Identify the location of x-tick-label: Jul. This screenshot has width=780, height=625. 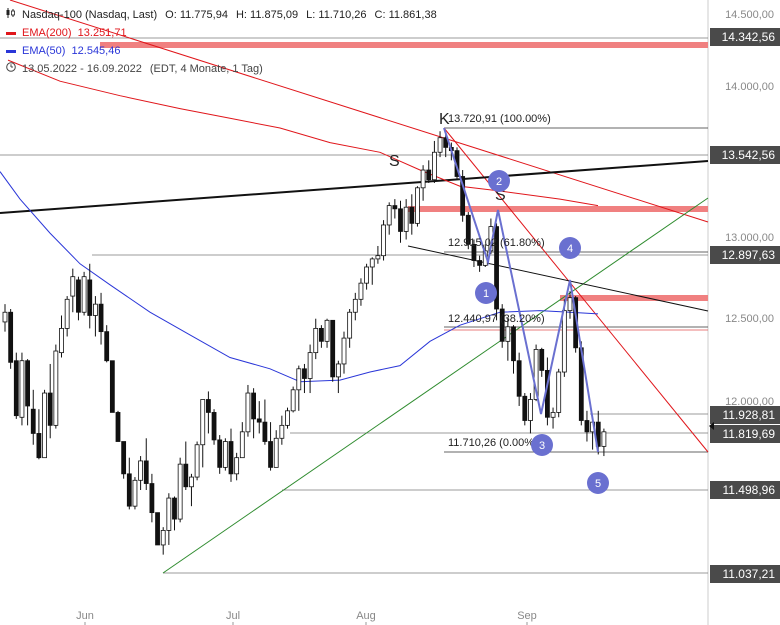
(233, 616).